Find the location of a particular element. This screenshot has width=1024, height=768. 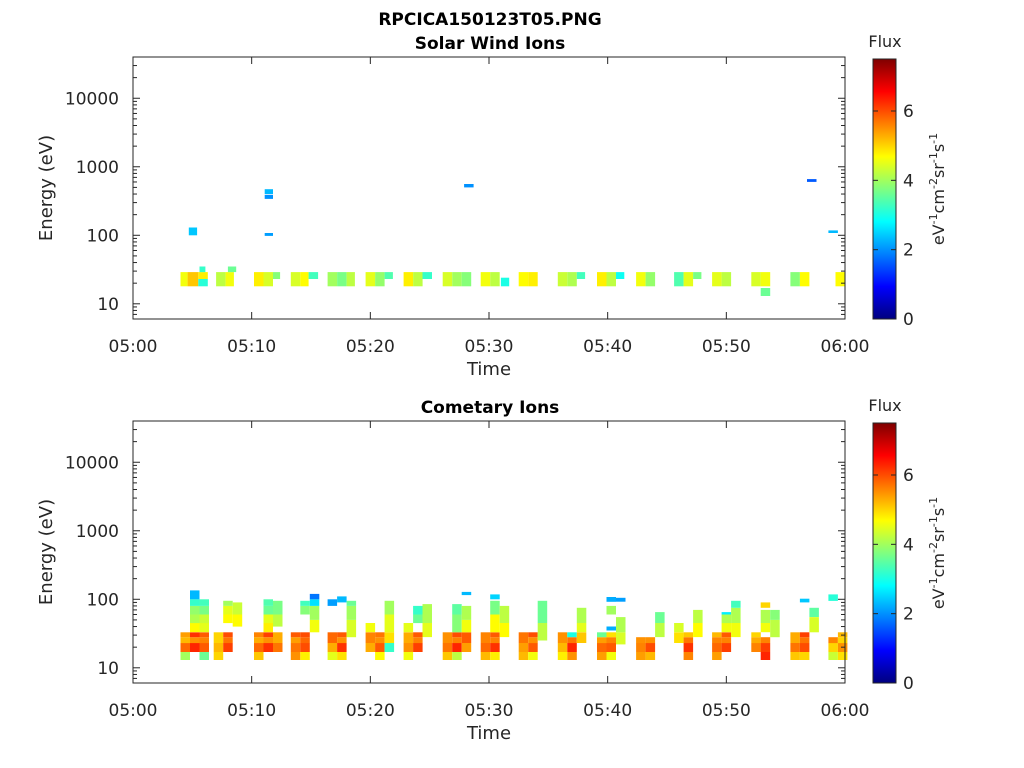

y-axis-label: Energy (eV) is located at coordinates (46, 188).